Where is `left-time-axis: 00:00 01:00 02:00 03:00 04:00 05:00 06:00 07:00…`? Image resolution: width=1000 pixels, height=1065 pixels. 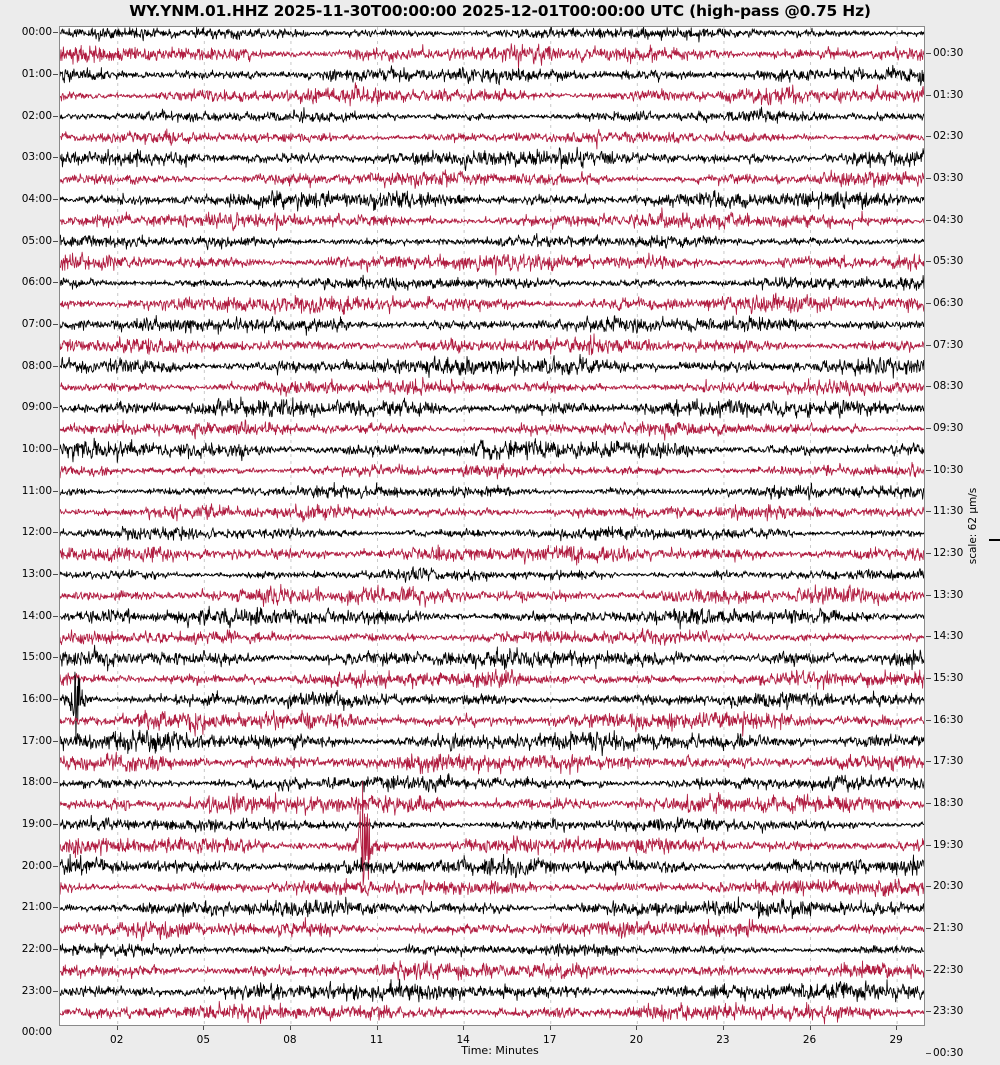
left-time-axis: 00:00 01:00 02:00 03:00 04:00 05:00 06:00 07:00… is located at coordinates (26, 532).